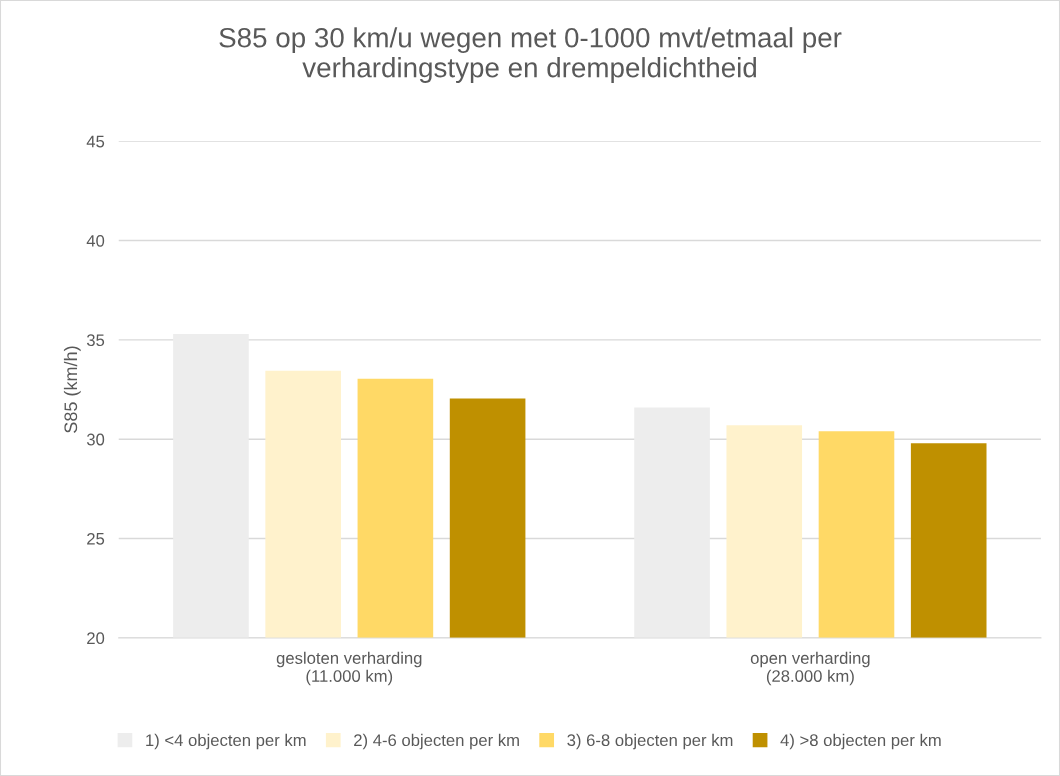  I want to click on x-tick-label: gesloten verharding (11.000 km), so click(349, 668).